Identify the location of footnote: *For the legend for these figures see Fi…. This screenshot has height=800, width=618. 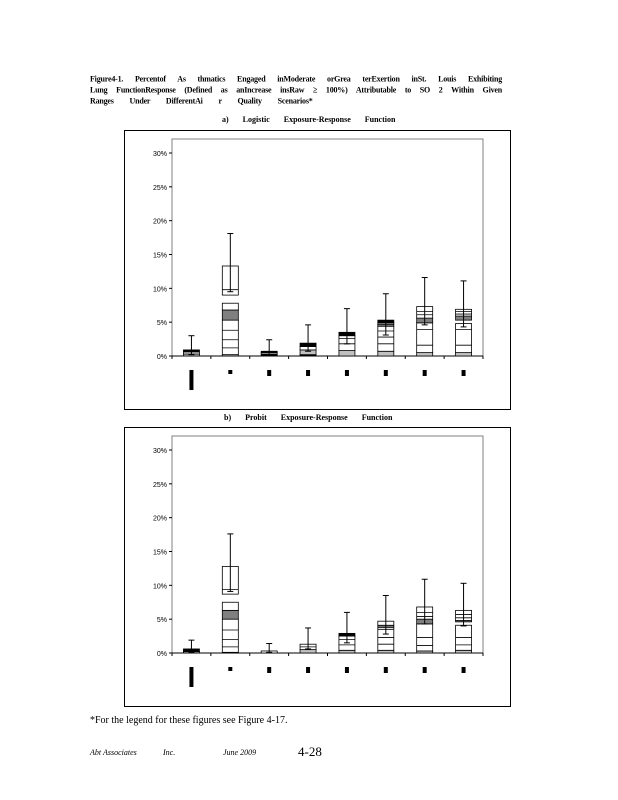
(189, 720).